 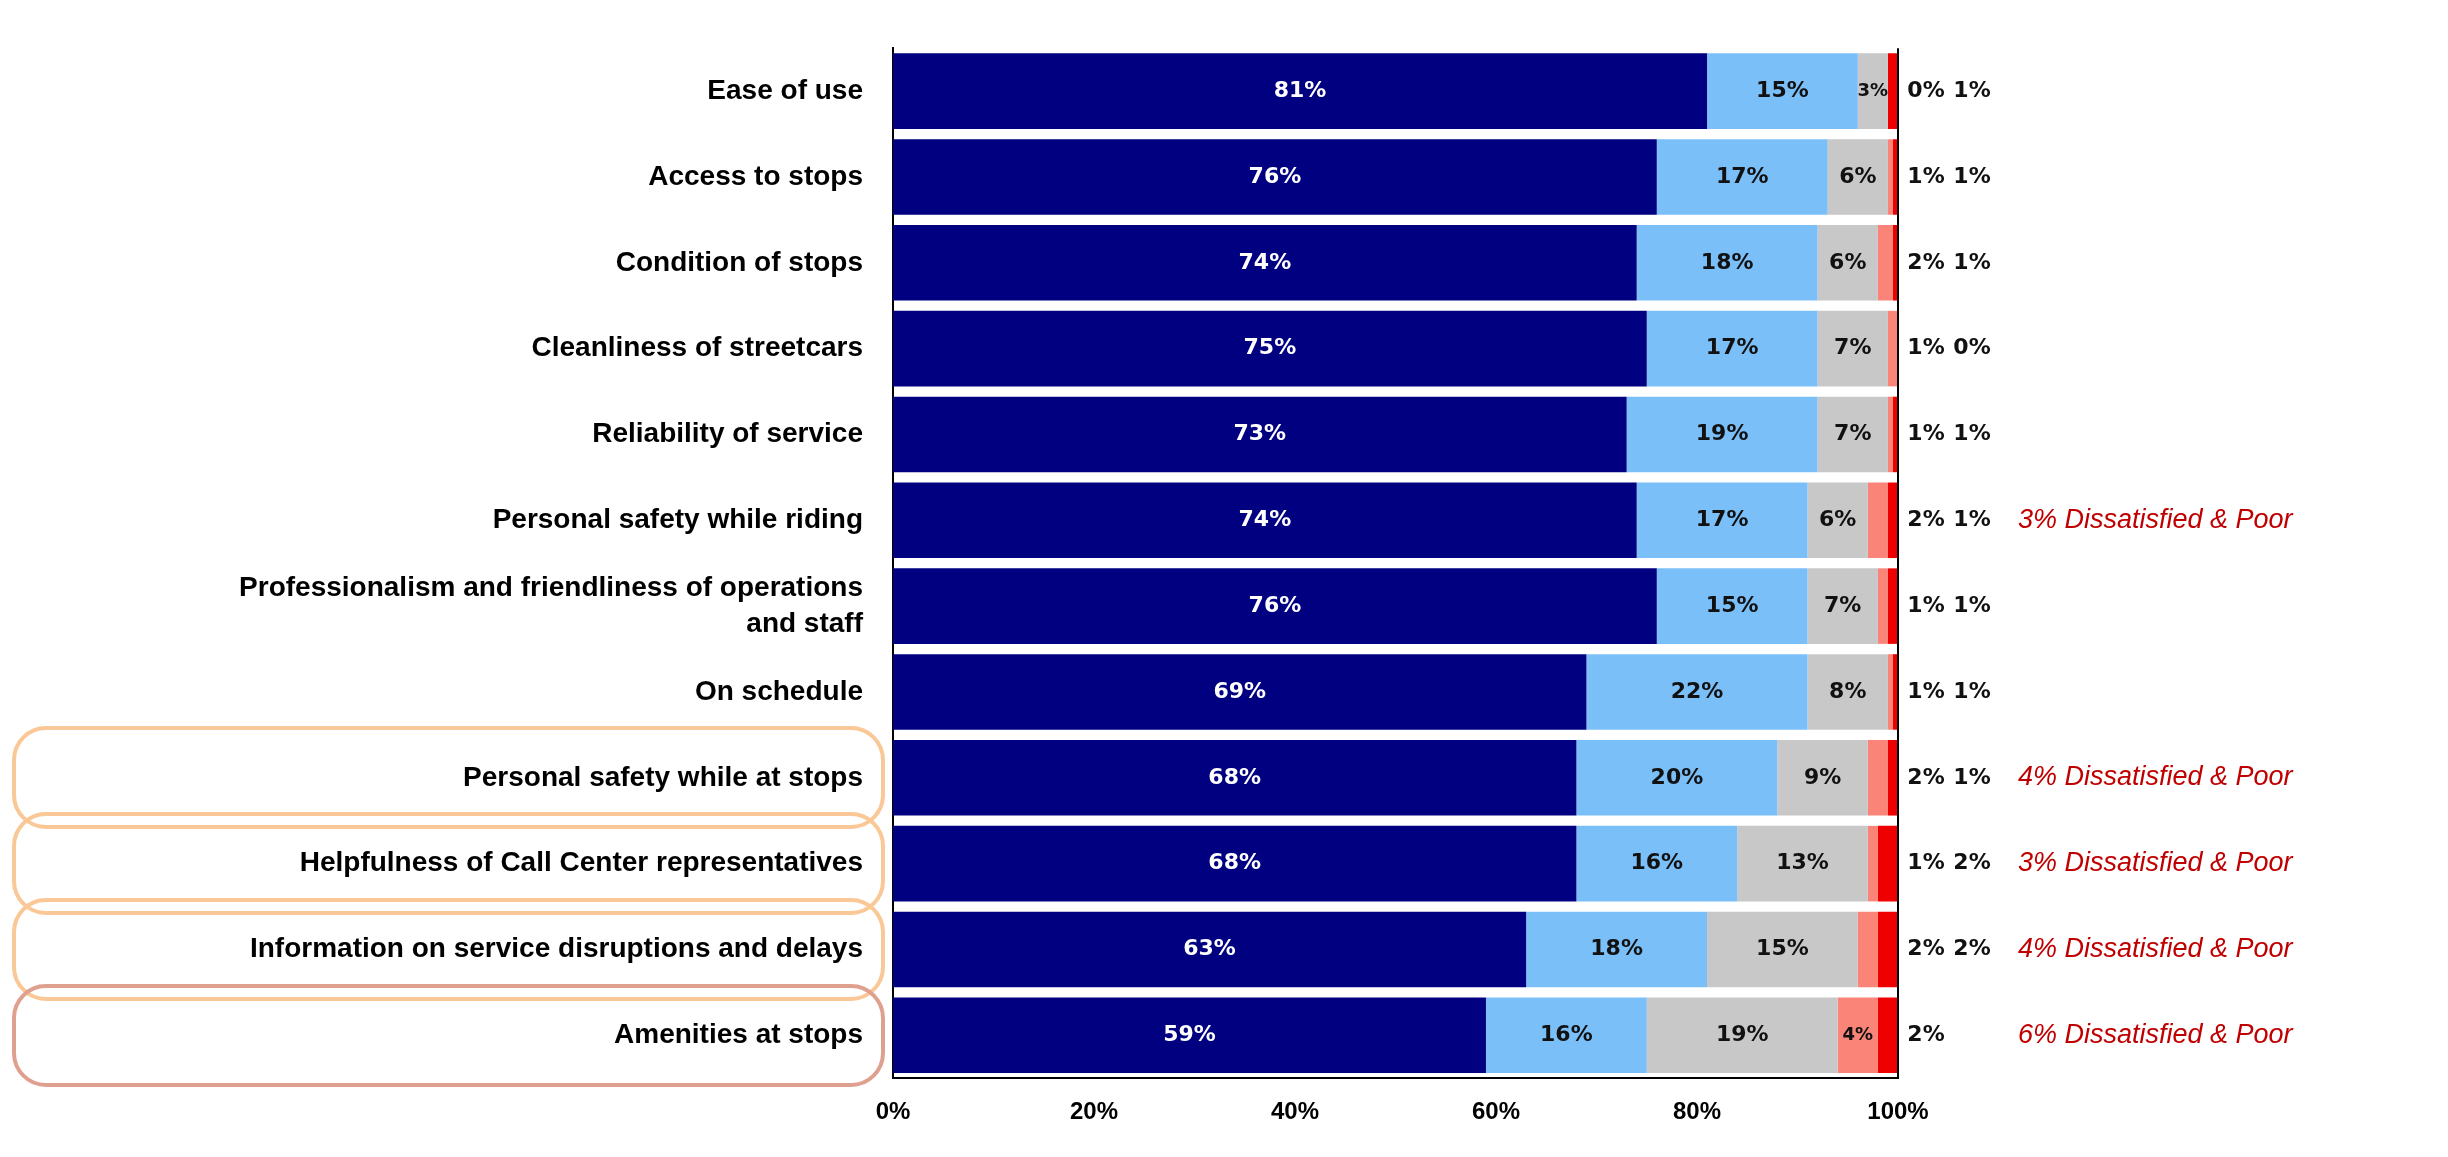 What do you see at coordinates (2156, 518) in the screenshot?
I see `text: 3% Dissatisfied & Poor` at bounding box center [2156, 518].